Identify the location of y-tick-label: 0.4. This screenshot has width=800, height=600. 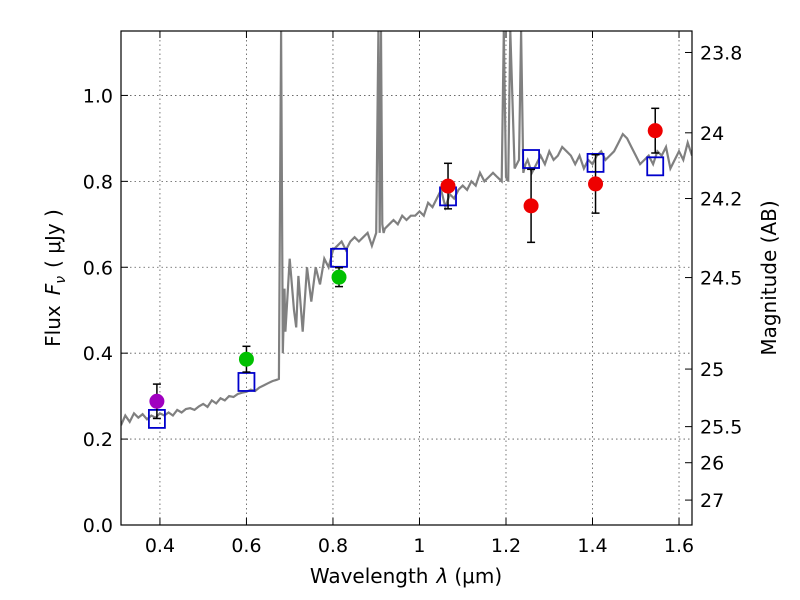
(98, 354).